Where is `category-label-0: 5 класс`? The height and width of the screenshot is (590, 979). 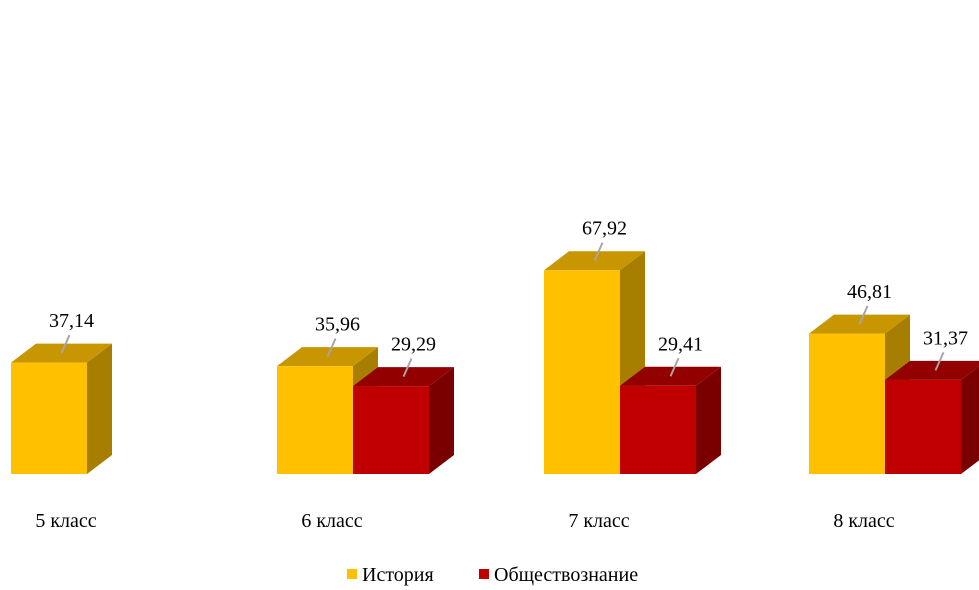
category-label-0: 5 класс is located at coordinates (65, 521).